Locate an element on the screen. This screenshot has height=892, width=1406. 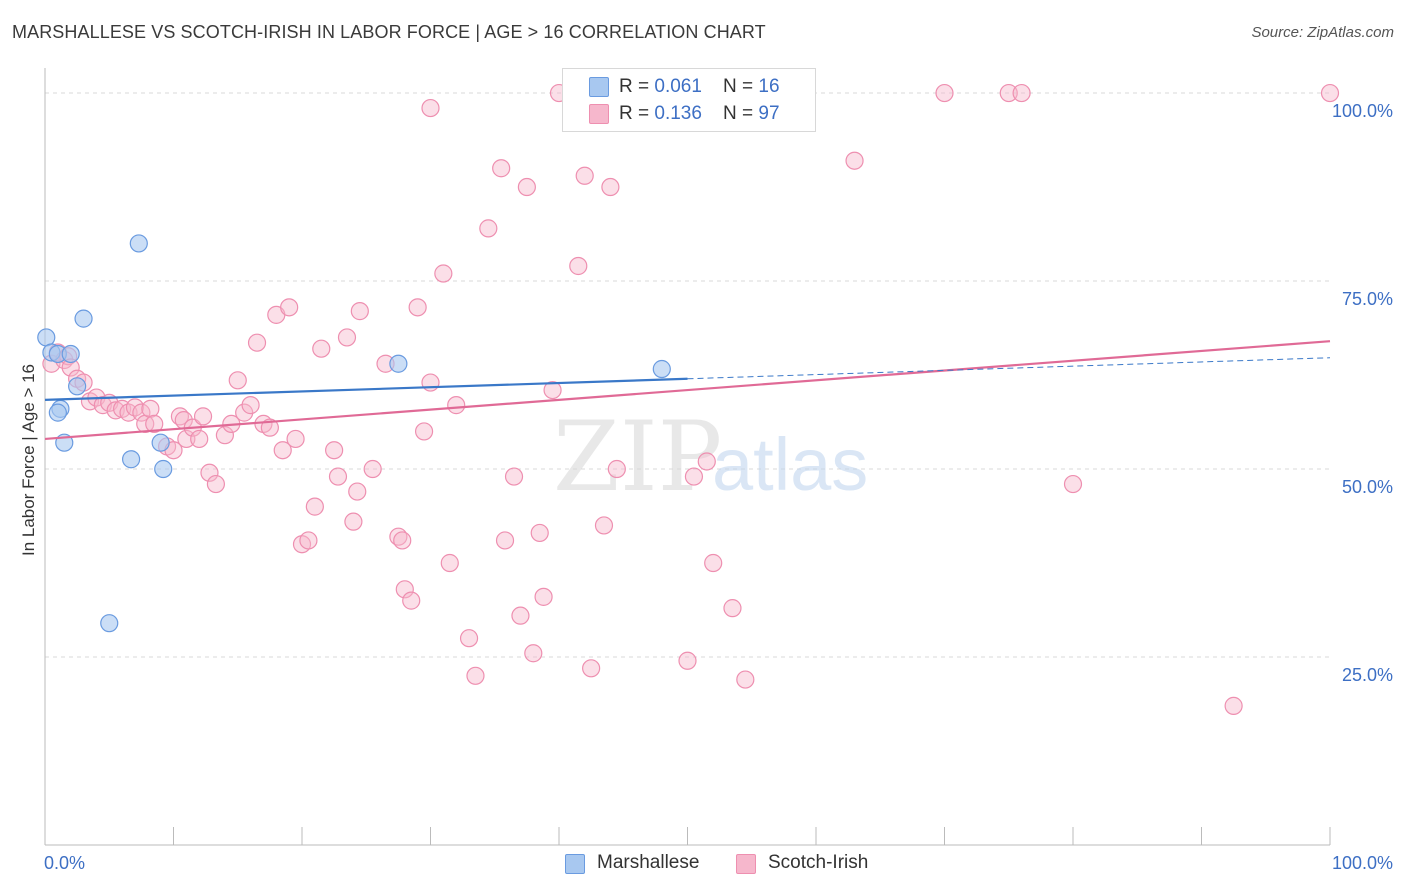
watermark-atlas: atlas is located at coordinates (790, 464).